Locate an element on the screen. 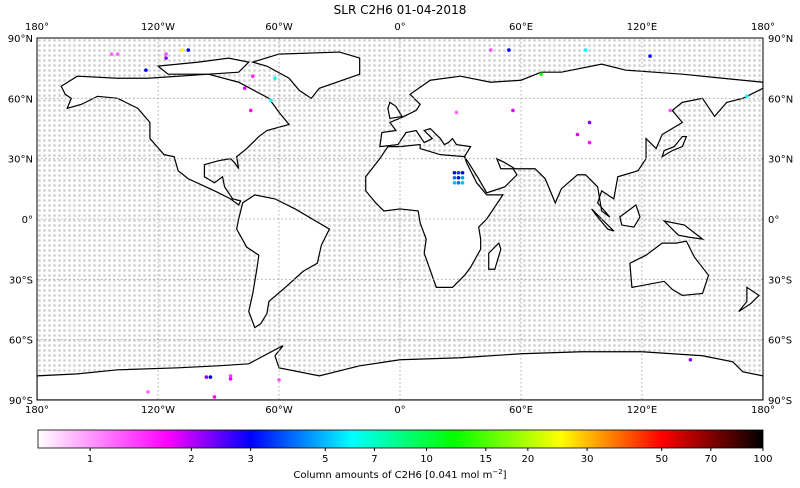 Image resolution: width=800 pixels, height=488 pixels. landmass-new-zealand is located at coordinates (749, 299).